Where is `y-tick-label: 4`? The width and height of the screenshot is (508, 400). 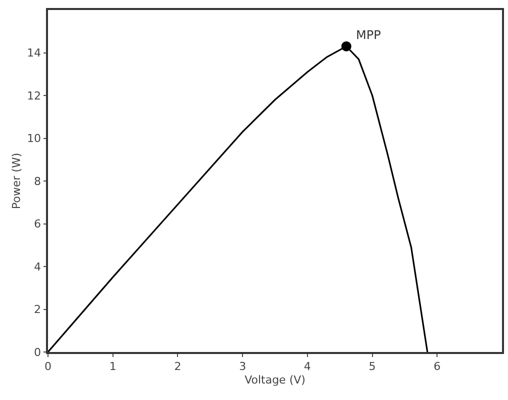
y-tick-label: 4 is located at coordinates (38, 267).